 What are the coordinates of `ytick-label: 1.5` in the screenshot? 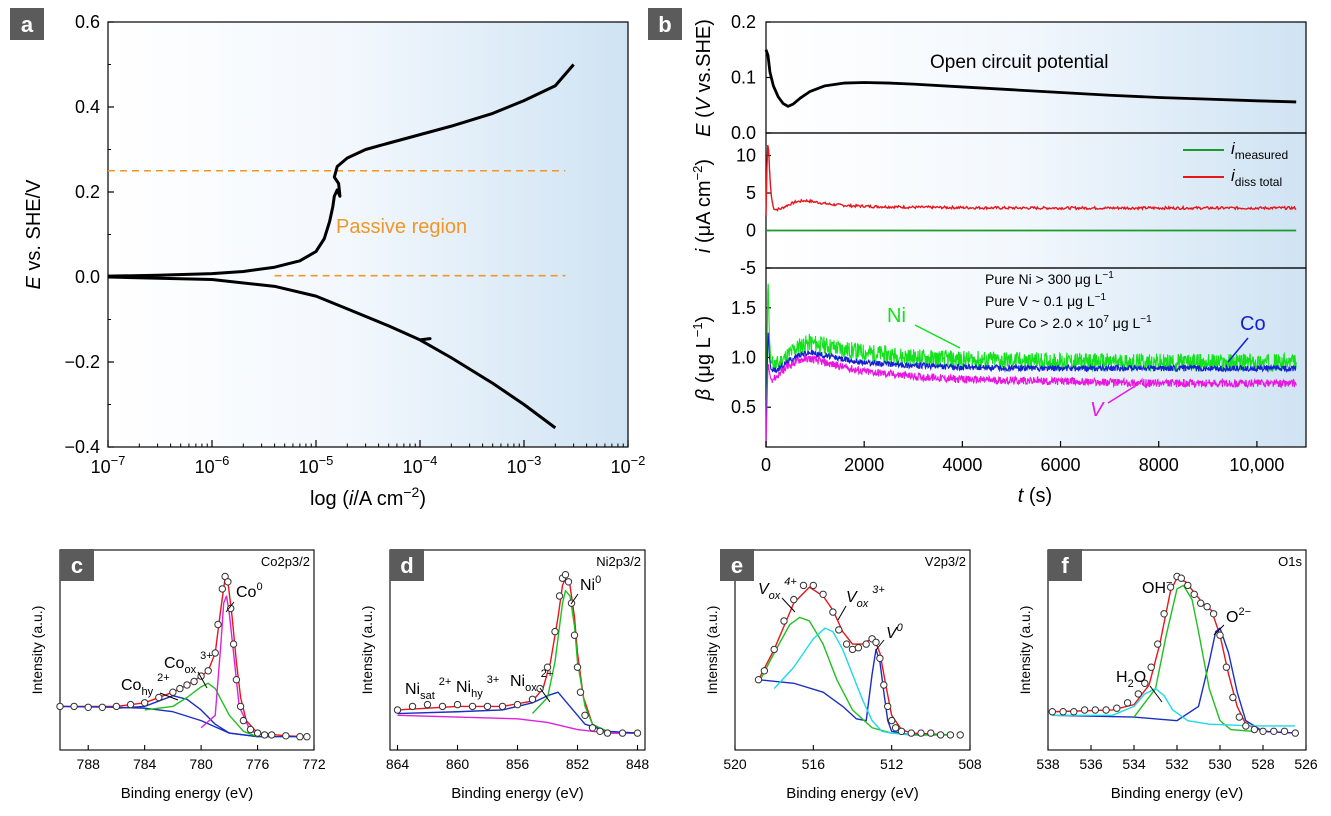 It's located at (743, 308).